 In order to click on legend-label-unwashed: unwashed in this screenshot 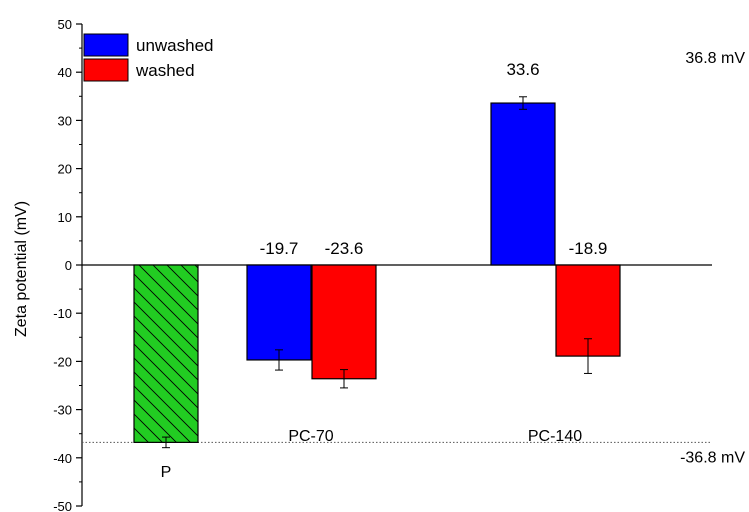, I will do `click(175, 45)`.